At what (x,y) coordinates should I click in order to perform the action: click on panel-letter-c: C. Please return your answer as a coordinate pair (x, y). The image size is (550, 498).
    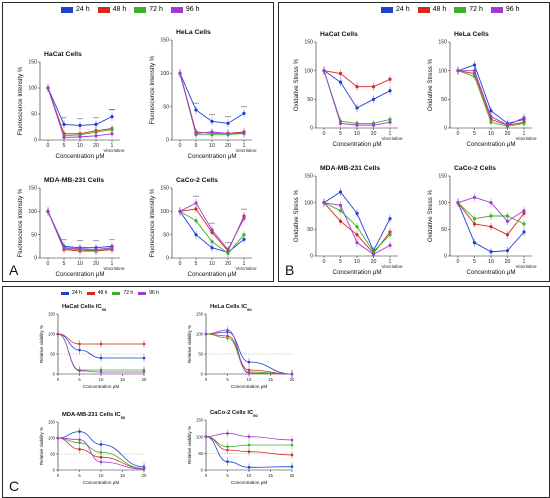
    Looking at the image, I should click on (14, 486).